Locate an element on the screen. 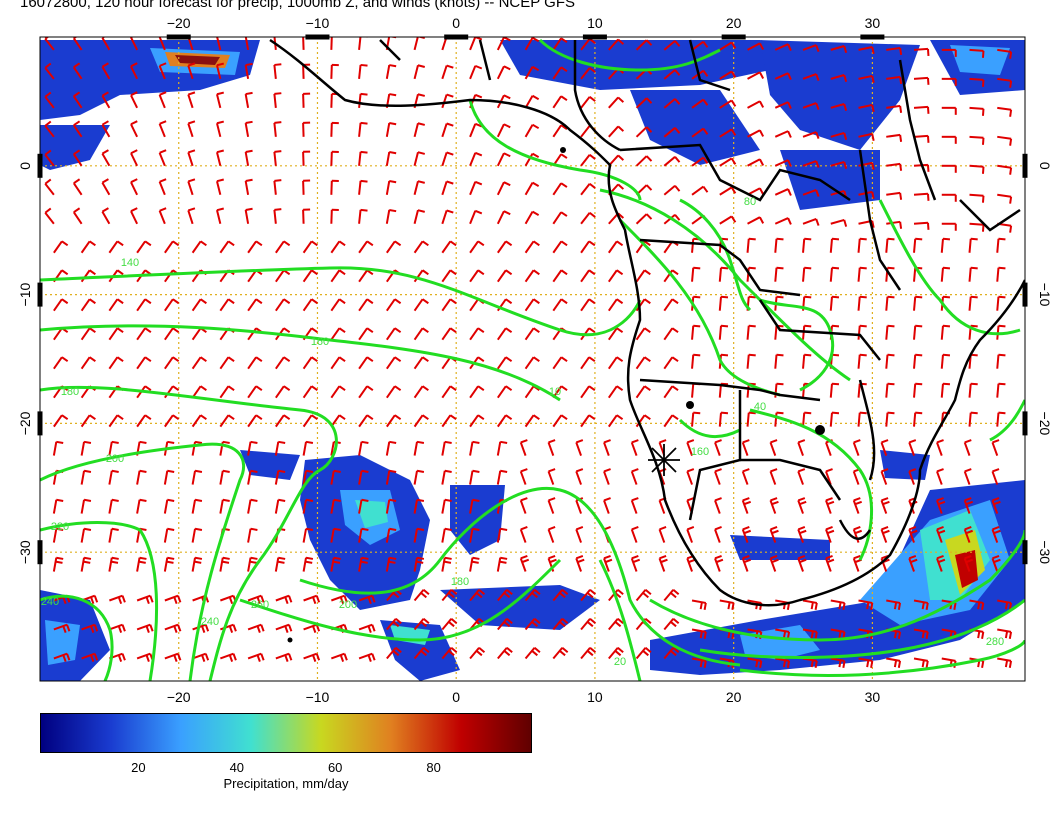  lat-label-right: −10 is located at coordinates (1045, 295).